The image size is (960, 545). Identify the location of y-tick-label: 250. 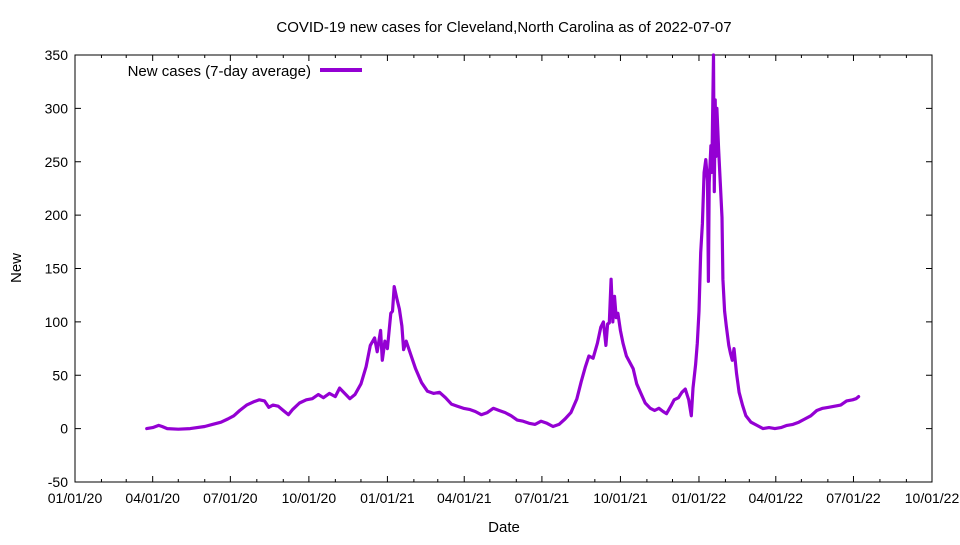
(57, 162).